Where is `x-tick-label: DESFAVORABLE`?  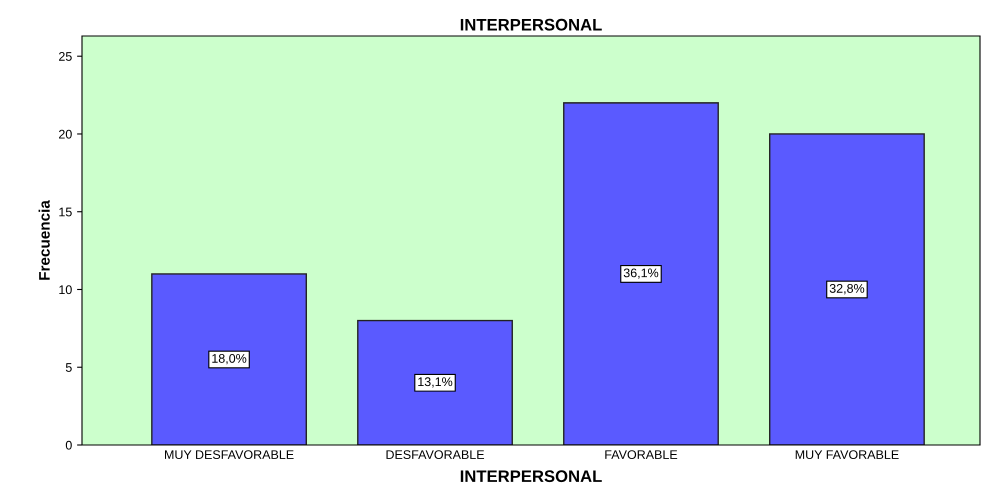
x-tick-label: DESFAVORABLE is located at coordinates (435, 455).